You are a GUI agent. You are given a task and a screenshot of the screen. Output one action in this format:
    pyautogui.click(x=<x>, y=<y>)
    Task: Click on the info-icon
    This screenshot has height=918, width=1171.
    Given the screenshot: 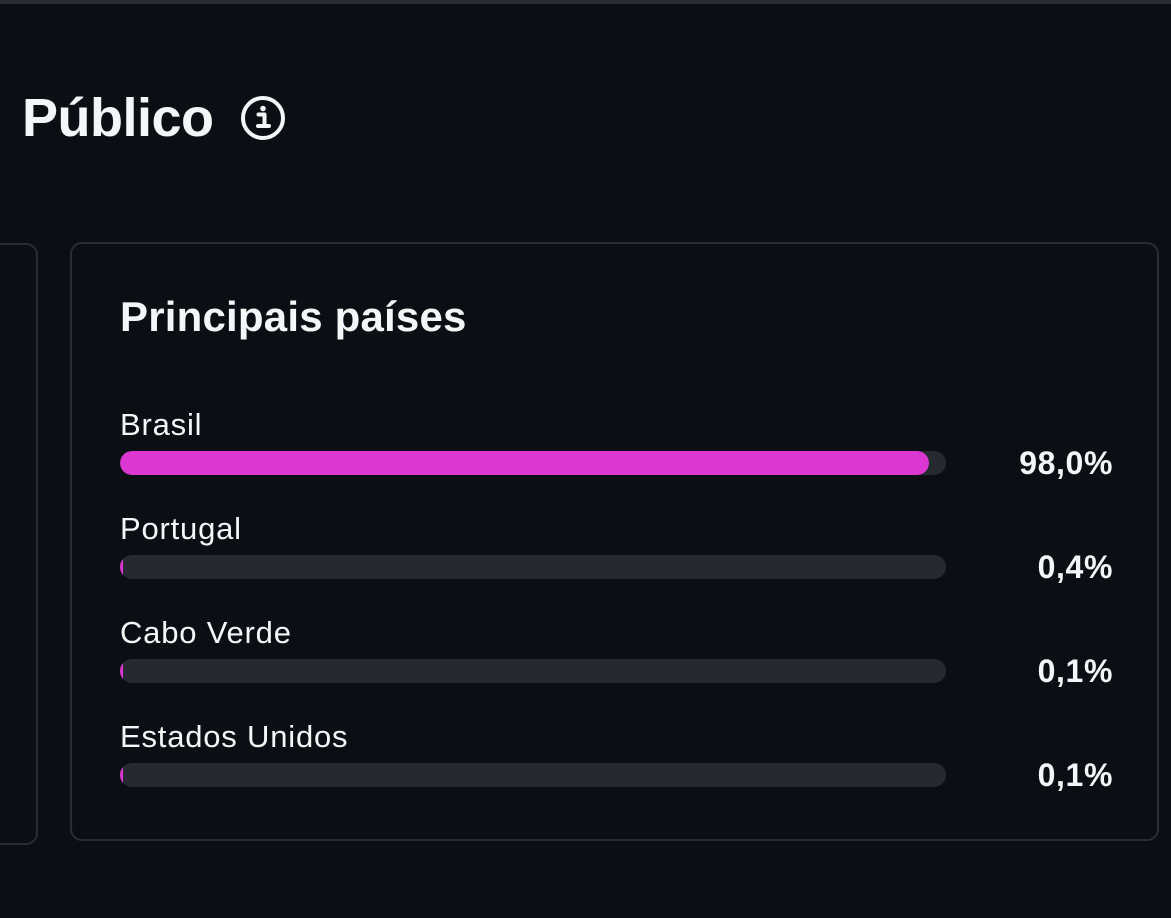 What is the action you would take?
    pyautogui.click(x=262, y=118)
    